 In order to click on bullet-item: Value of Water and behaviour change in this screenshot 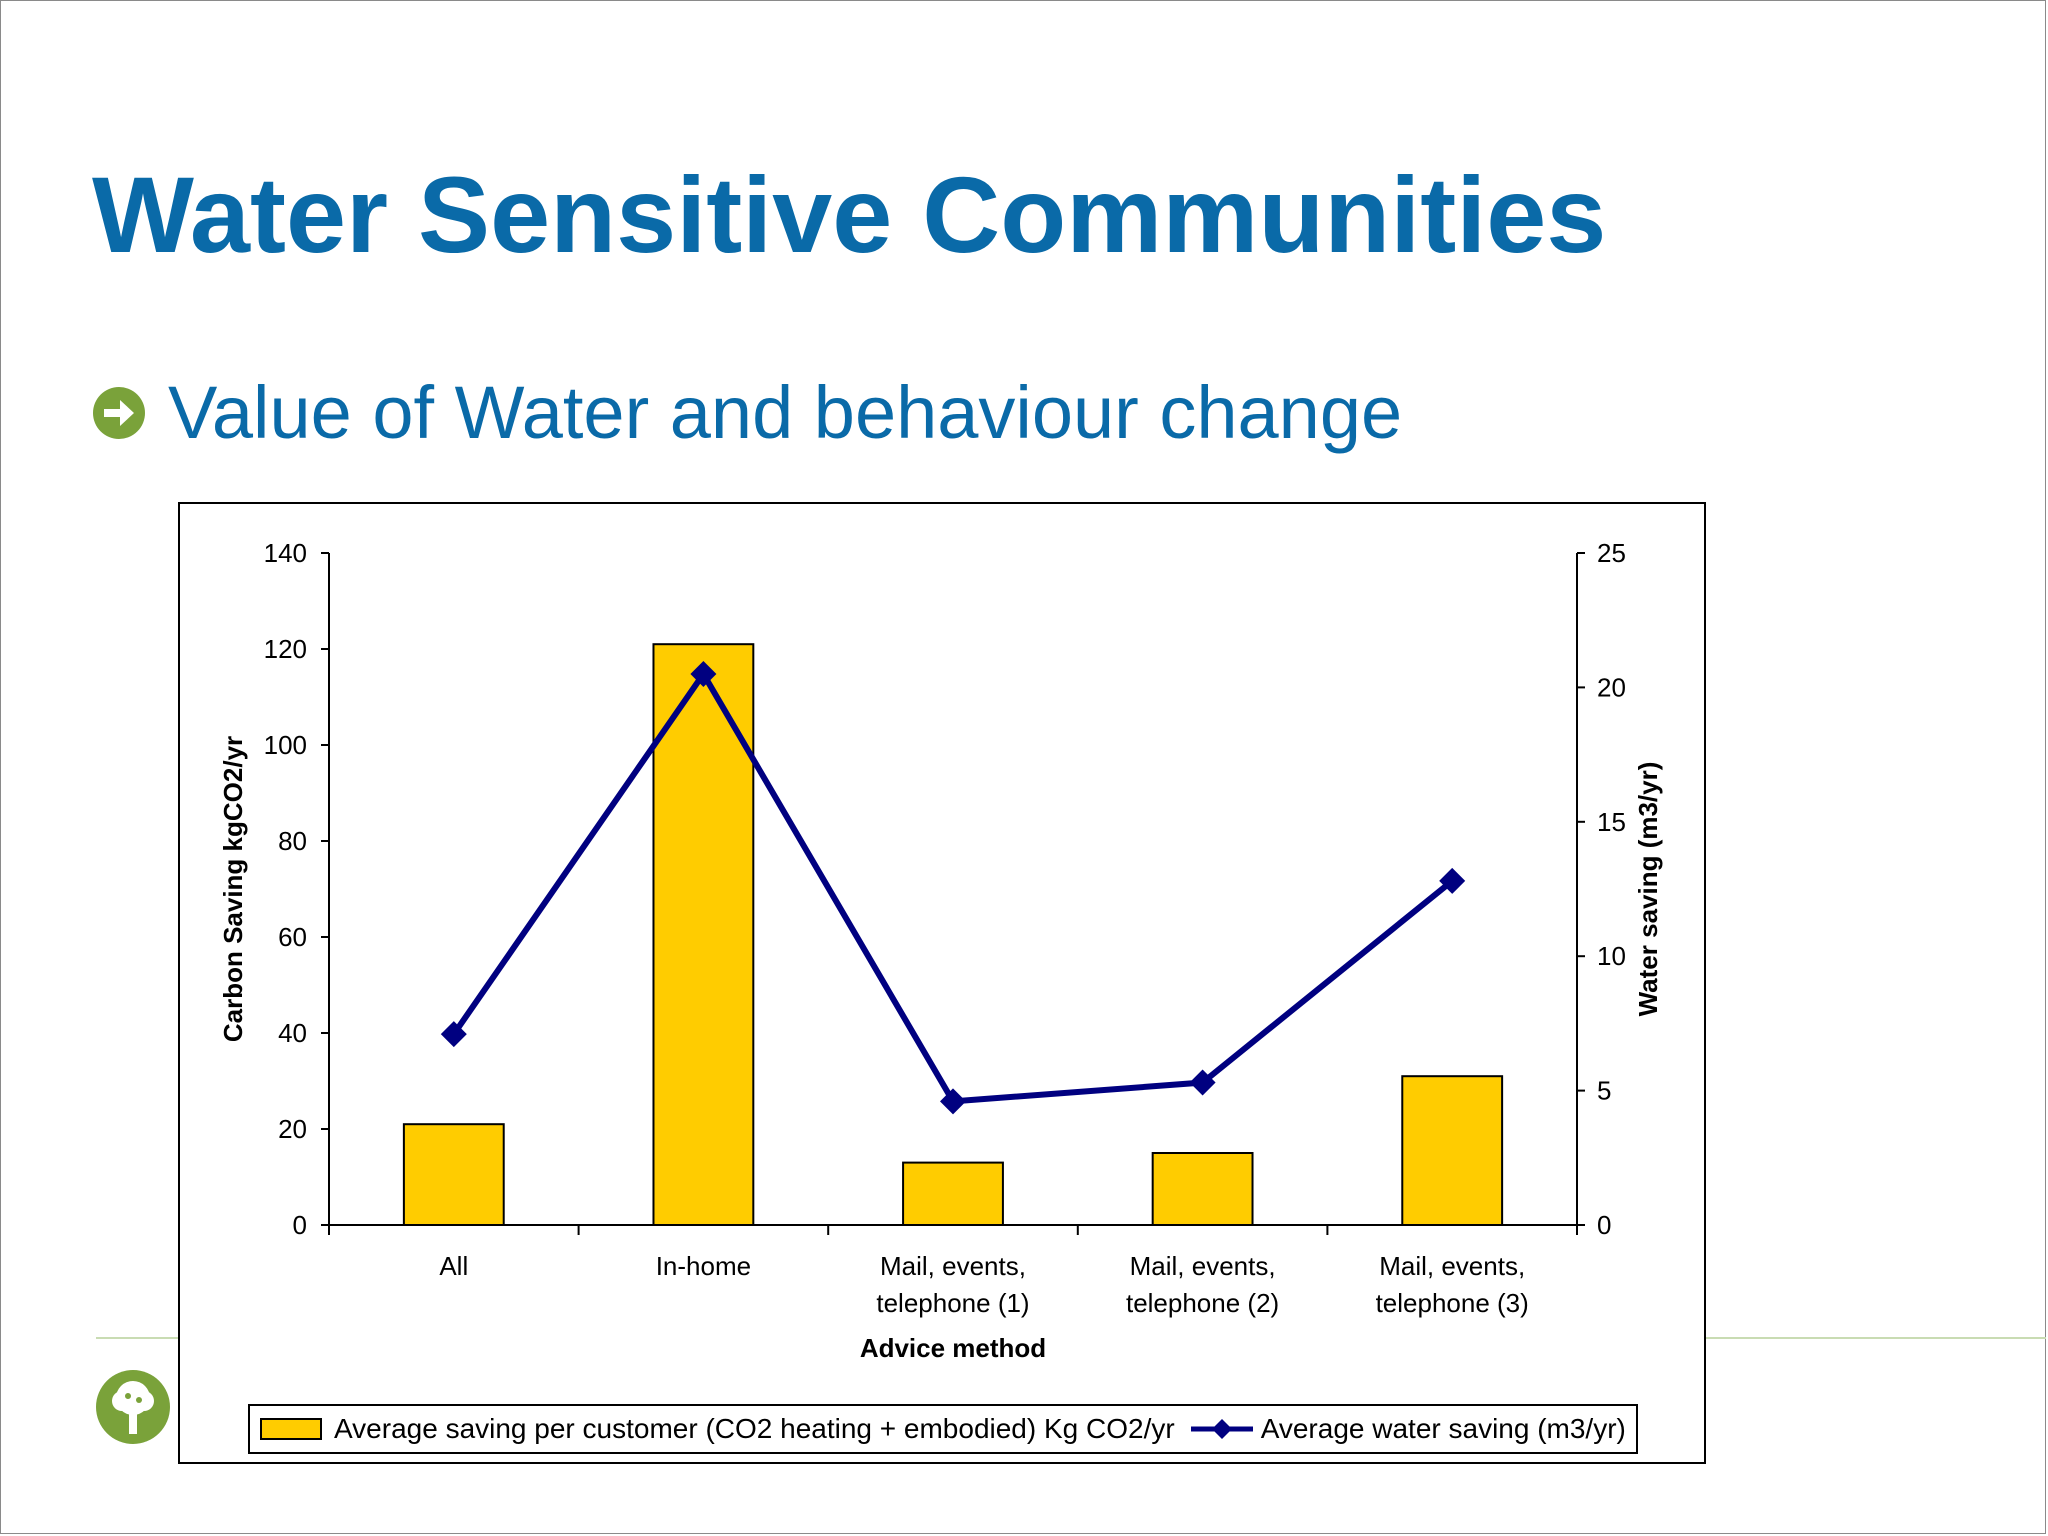, I will do `click(747, 412)`.